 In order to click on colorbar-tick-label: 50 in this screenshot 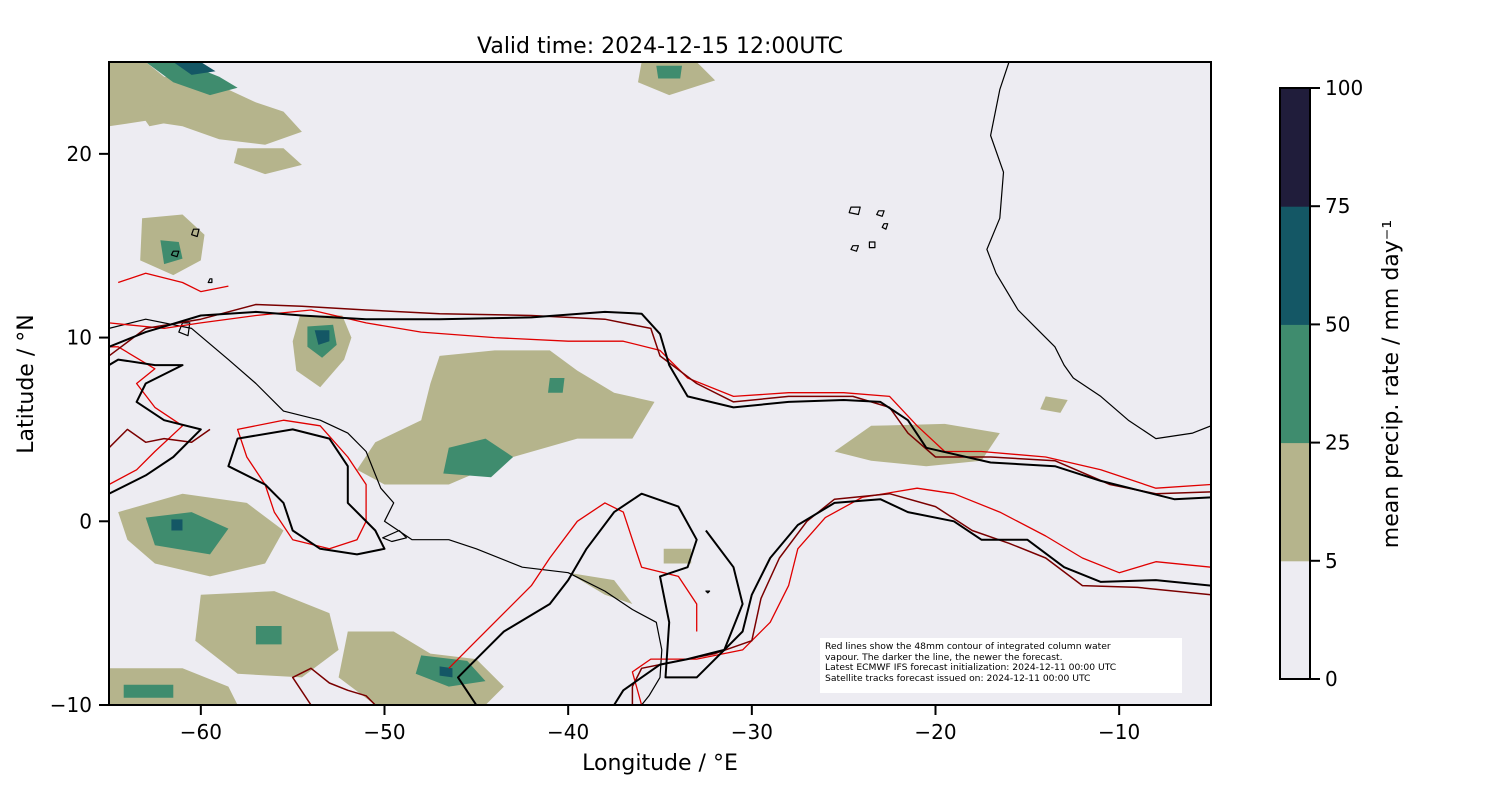, I will do `click(1337, 324)`.